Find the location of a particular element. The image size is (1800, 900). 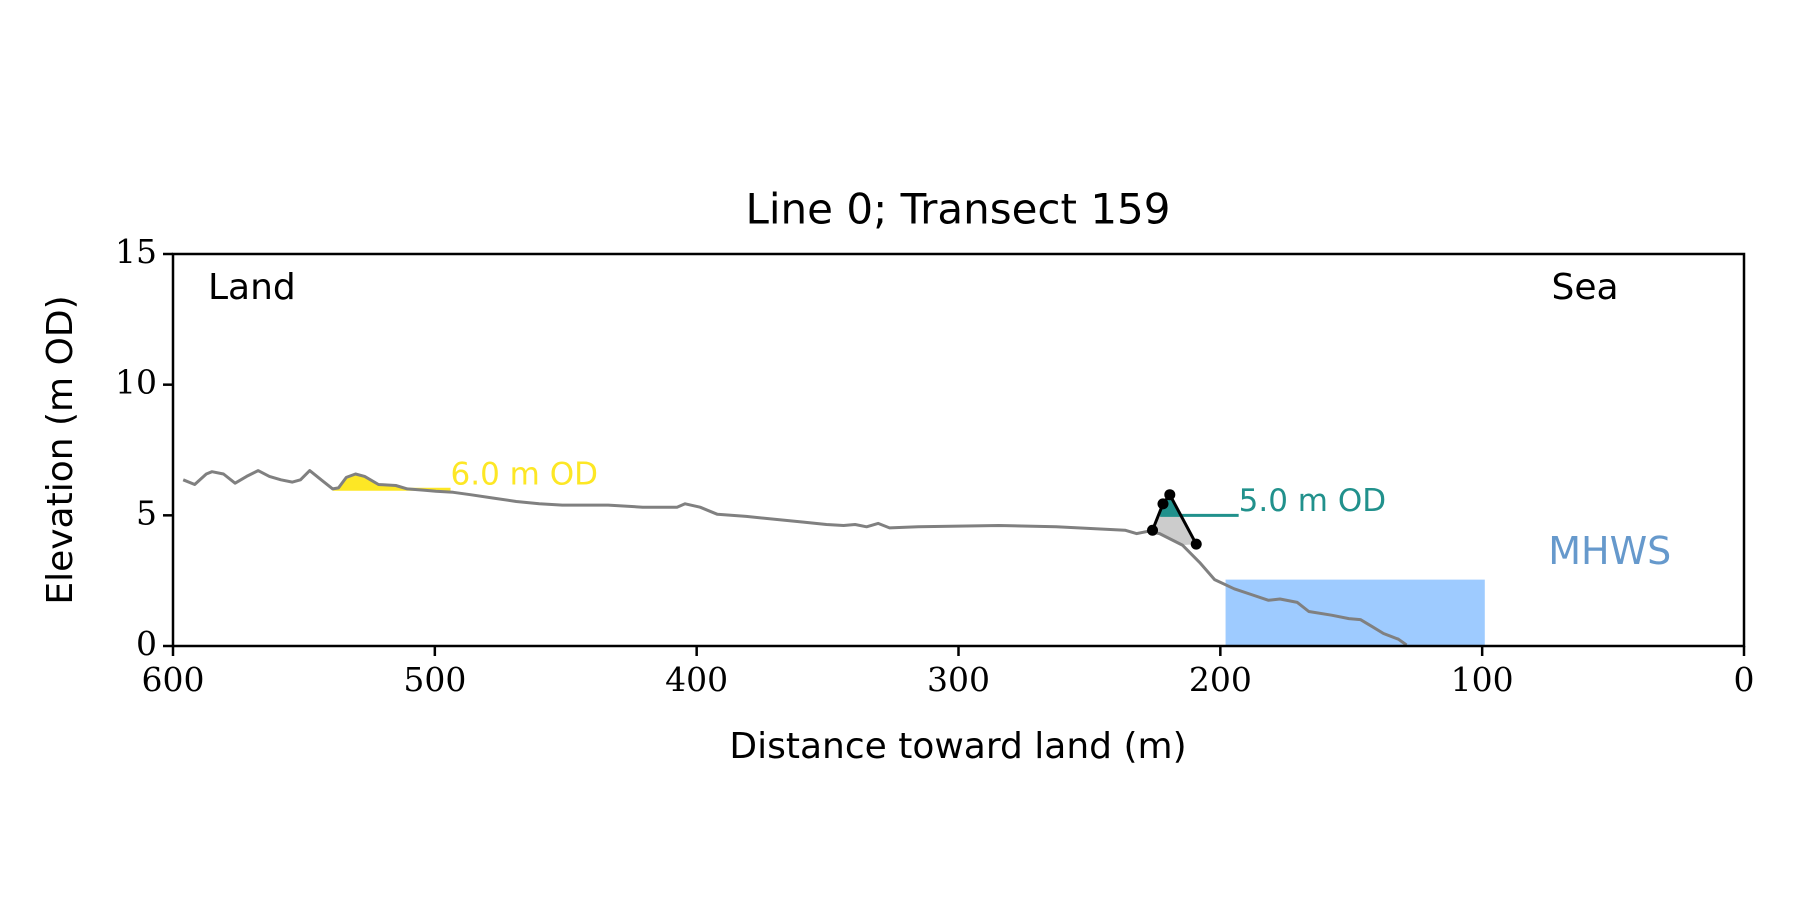

y-tick-label: 0 is located at coordinates (146, 643).